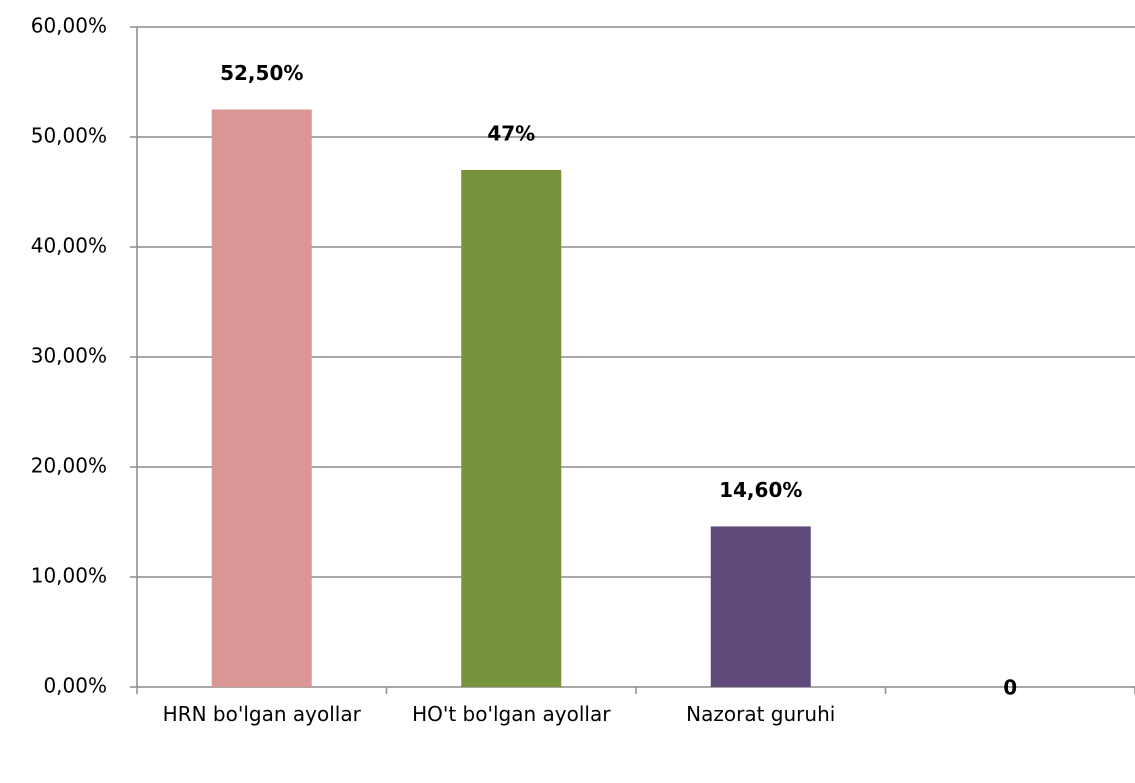 Image resolution: width=1135 pixels, height=783 pixels. Describe the element at coordinates (261, 73) in the screenshot. I see `data-label: 52,50%` at that location.